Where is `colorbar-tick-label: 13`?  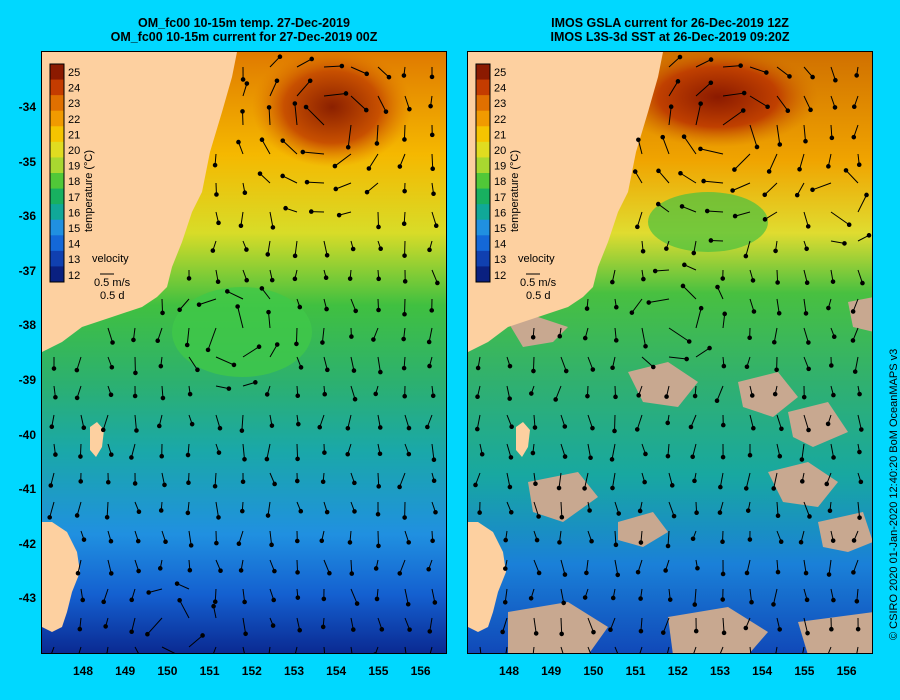
colorbar-tick-label: 13 is located at coordinates (500, 260).